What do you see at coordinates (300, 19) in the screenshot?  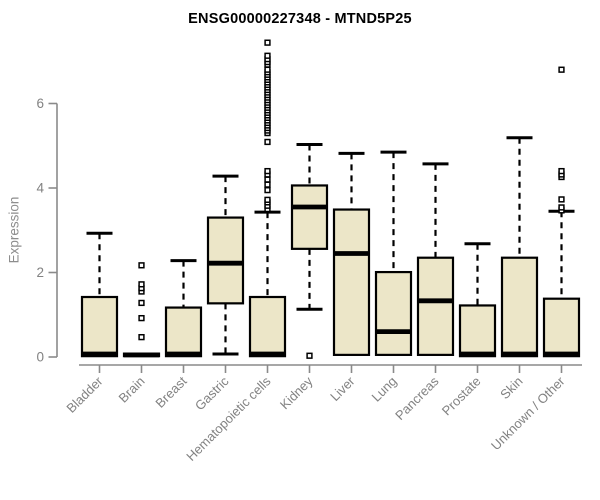 I see `chart-title: ENSG00000227348 - MTND5P25` at bounding box center [300, 19].